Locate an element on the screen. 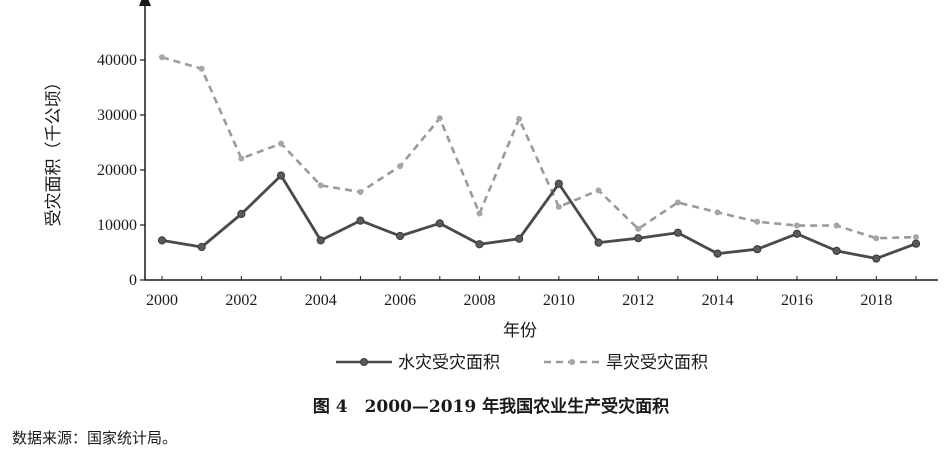 The width and height of the screenshot is (952, 452). legend: 水灾受灾面积 旱灾受灾面积 is located at coordinates (522, 363).